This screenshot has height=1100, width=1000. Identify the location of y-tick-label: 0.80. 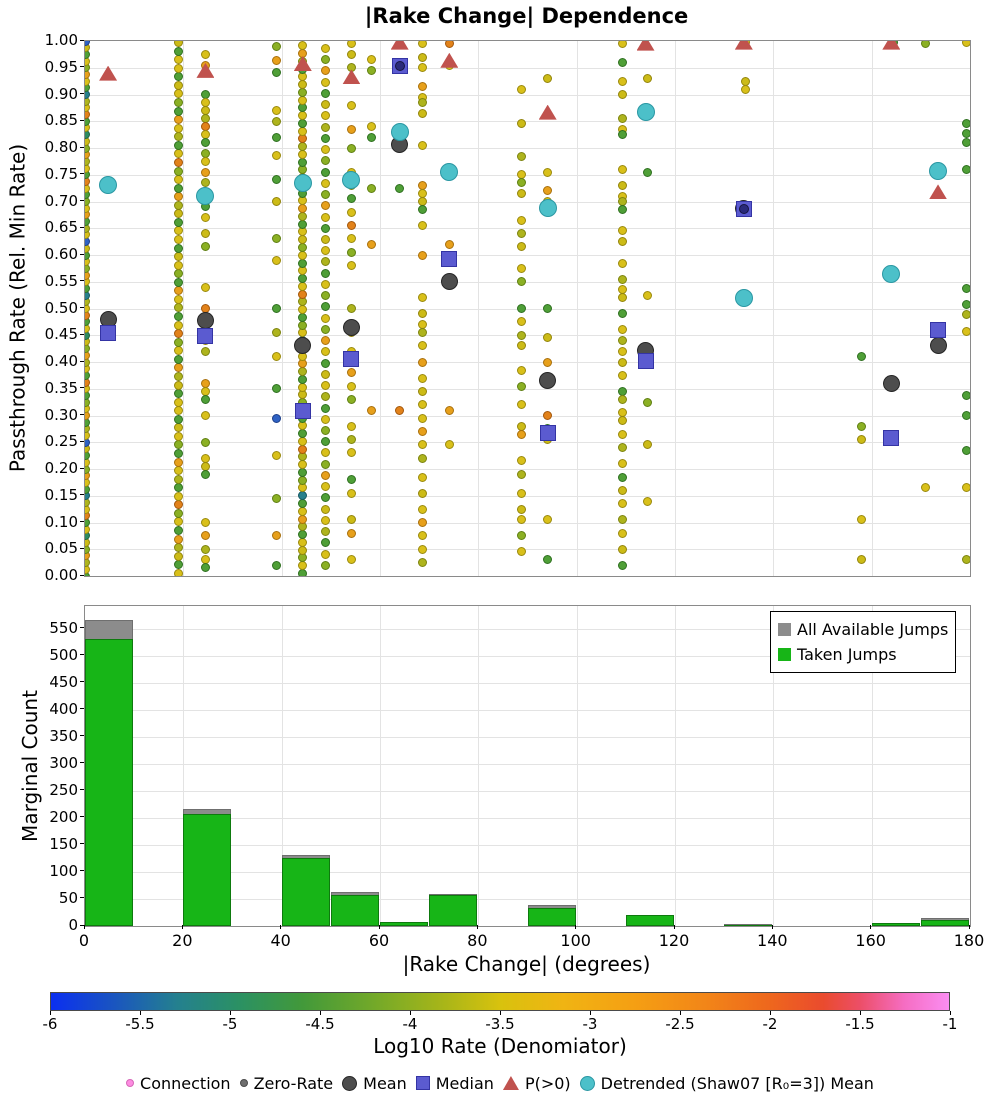
(61, 147).